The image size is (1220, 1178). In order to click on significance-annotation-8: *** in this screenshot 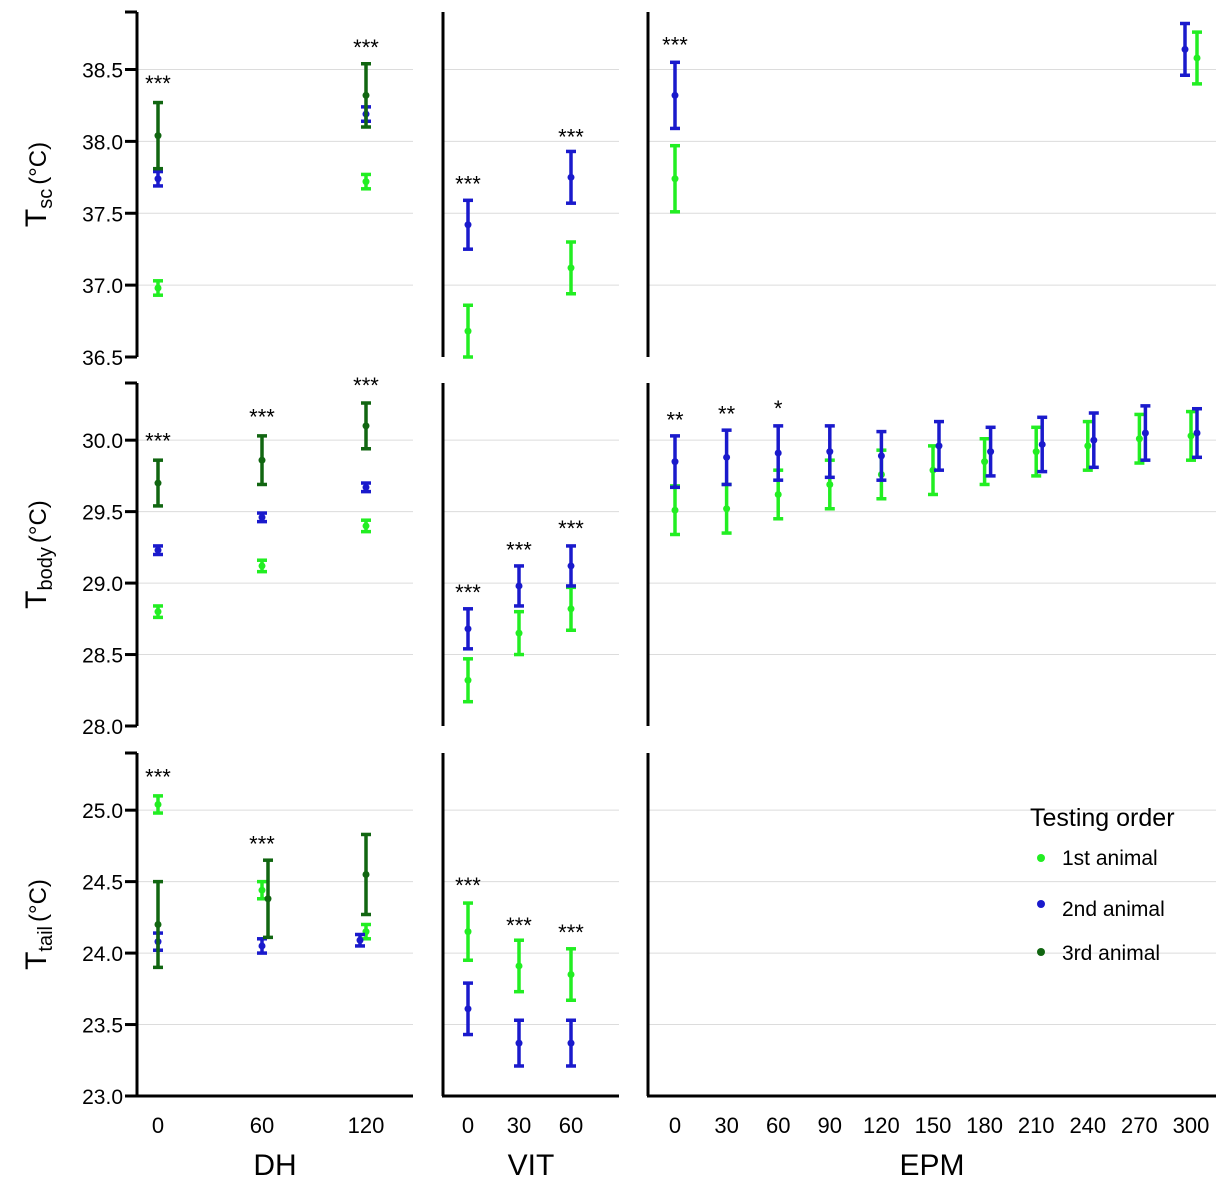, I will do `click(468, 592)`.